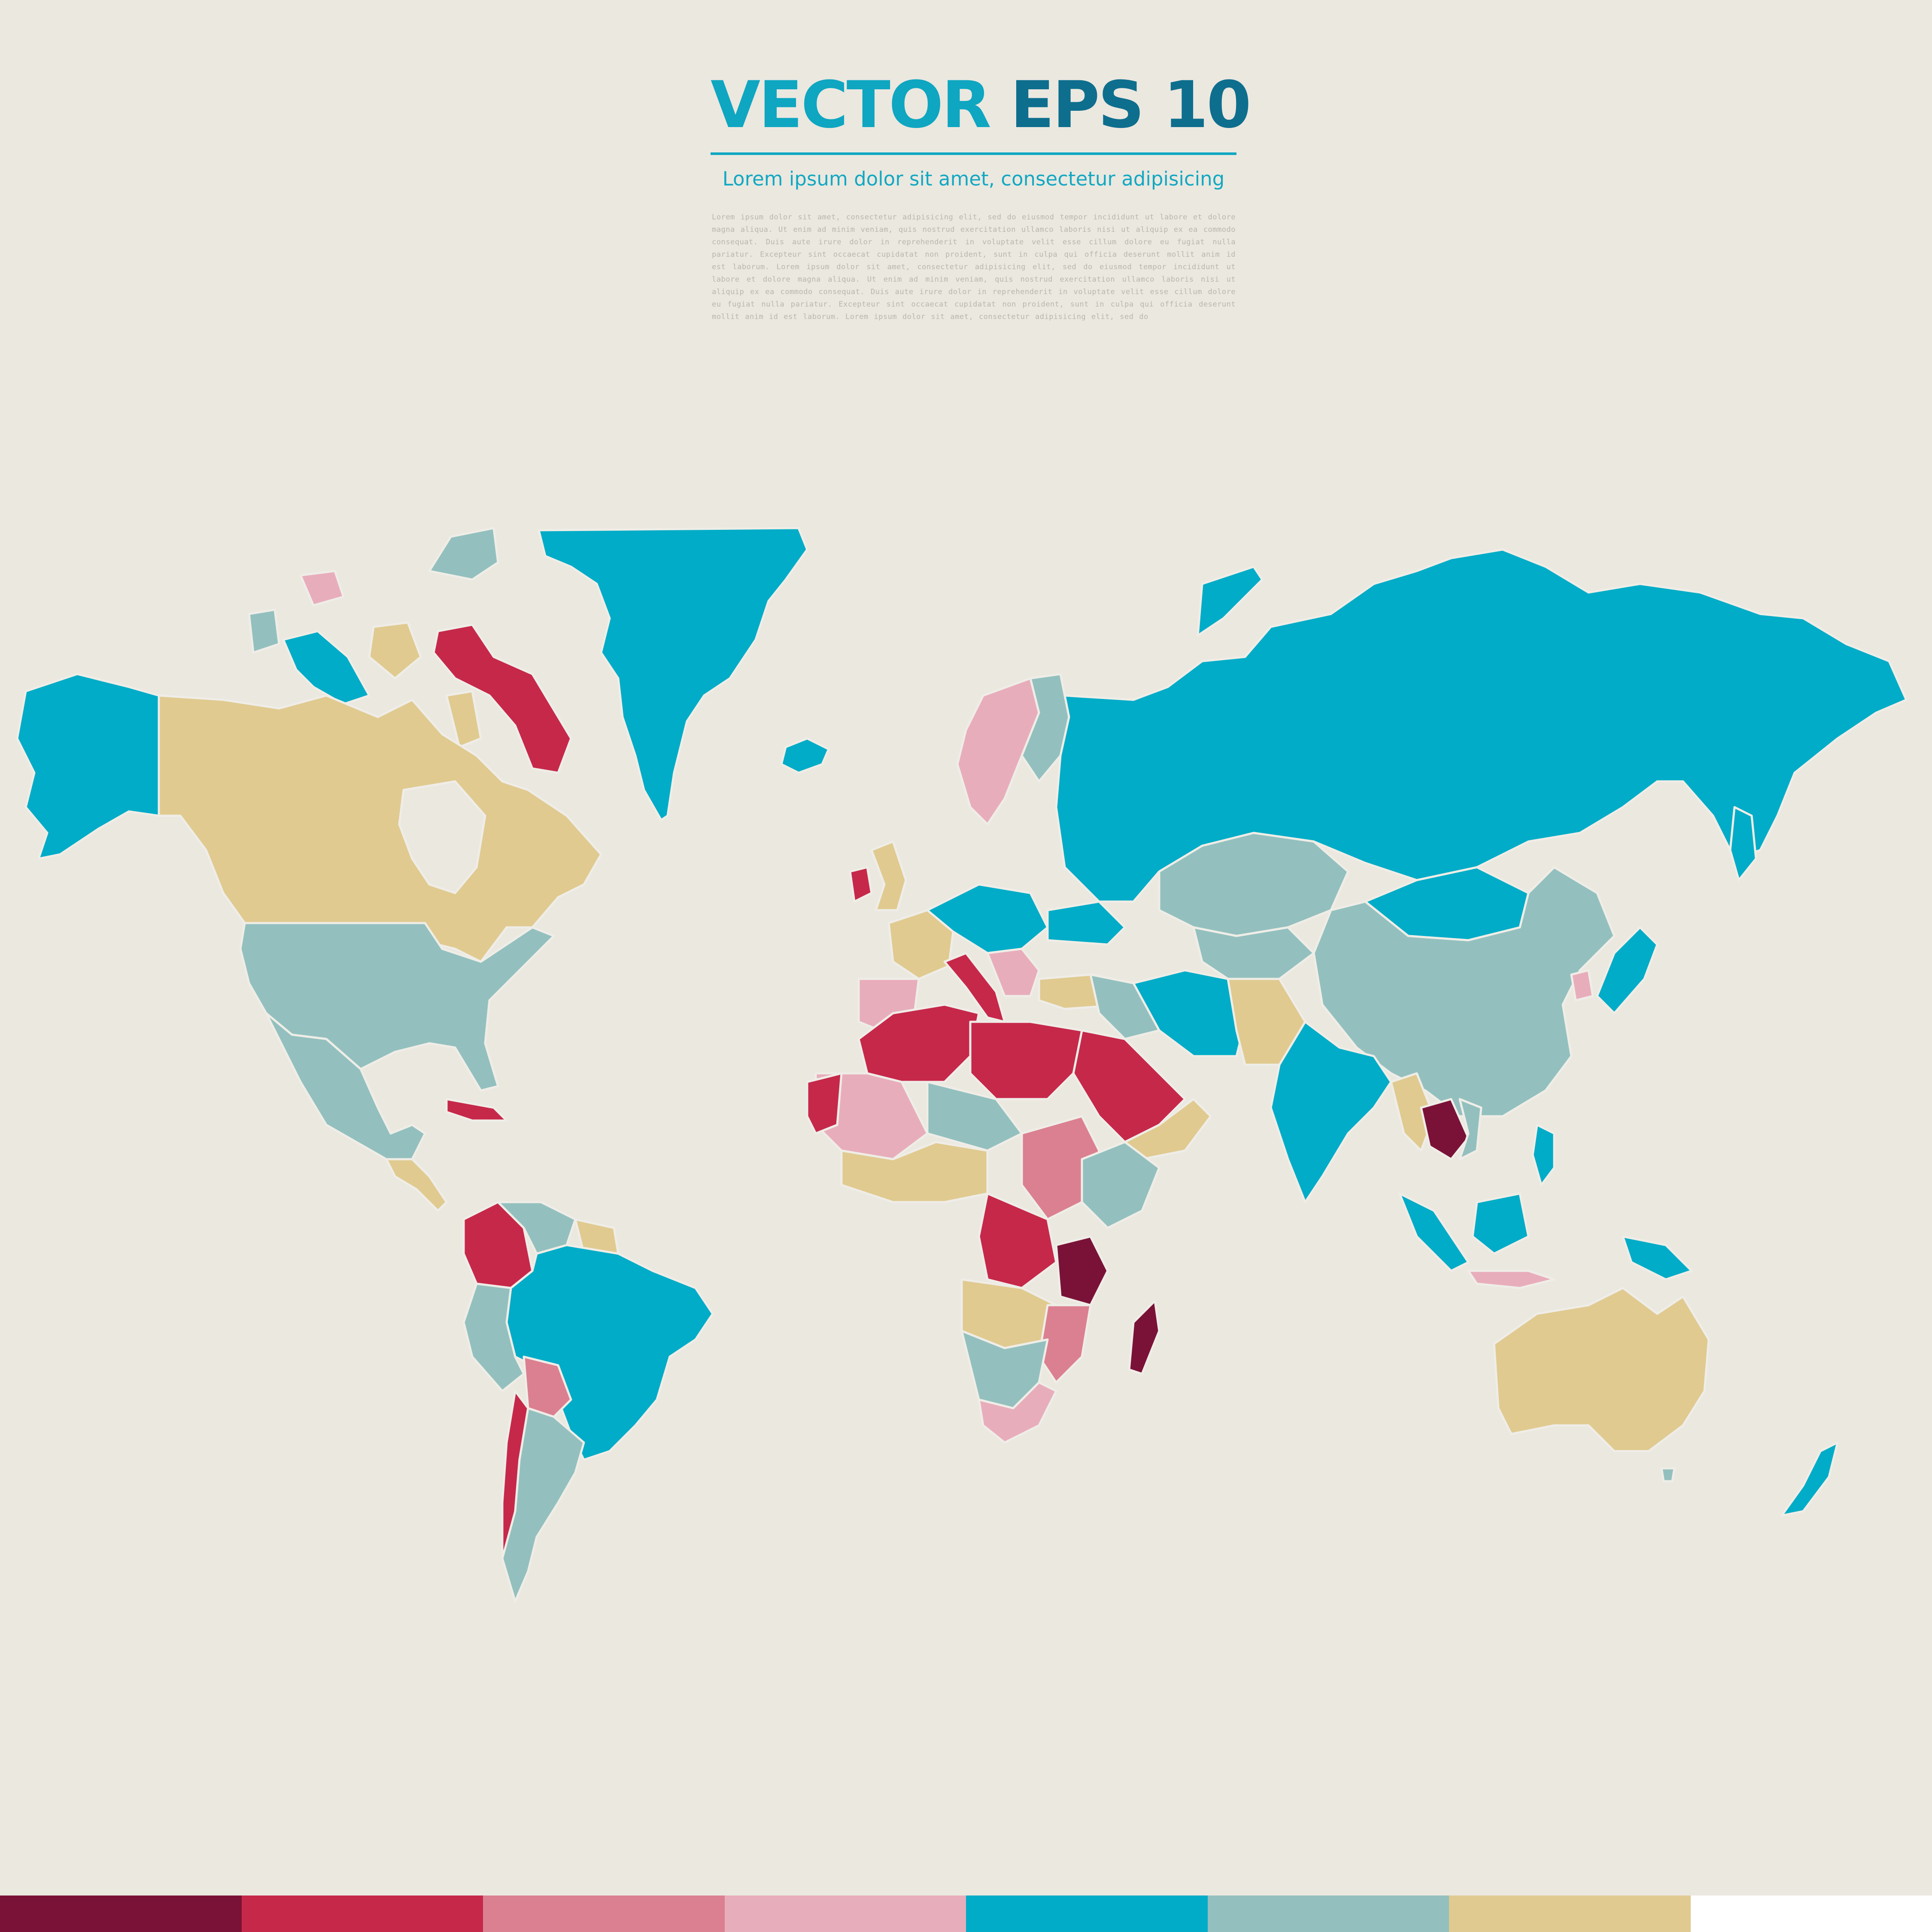 The width and height of the screenshot is (1932, 1932). What do you see at coordinates (1470, 1129) in the screenshot?
I see `vietnam` at bounding box center [1470, 1129].